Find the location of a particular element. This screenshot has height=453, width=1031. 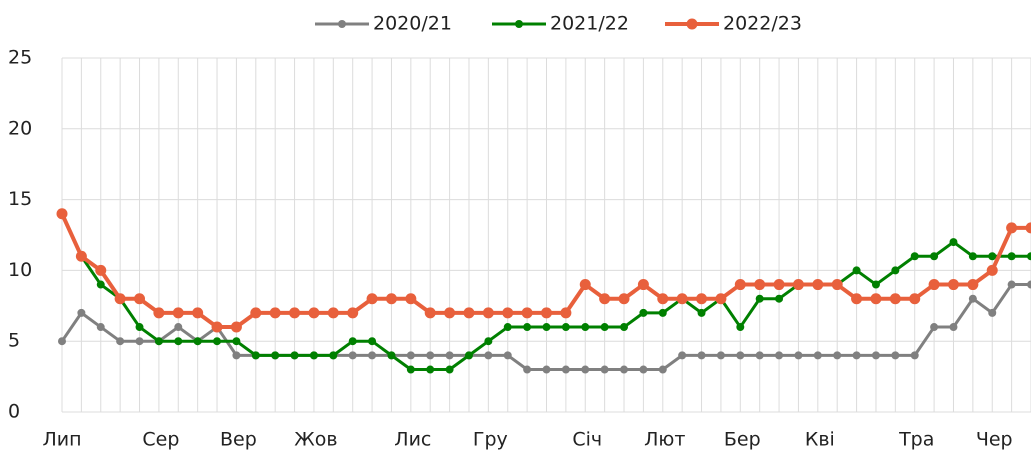

x-tick-label: Кві is located at coordinates (820, 440).